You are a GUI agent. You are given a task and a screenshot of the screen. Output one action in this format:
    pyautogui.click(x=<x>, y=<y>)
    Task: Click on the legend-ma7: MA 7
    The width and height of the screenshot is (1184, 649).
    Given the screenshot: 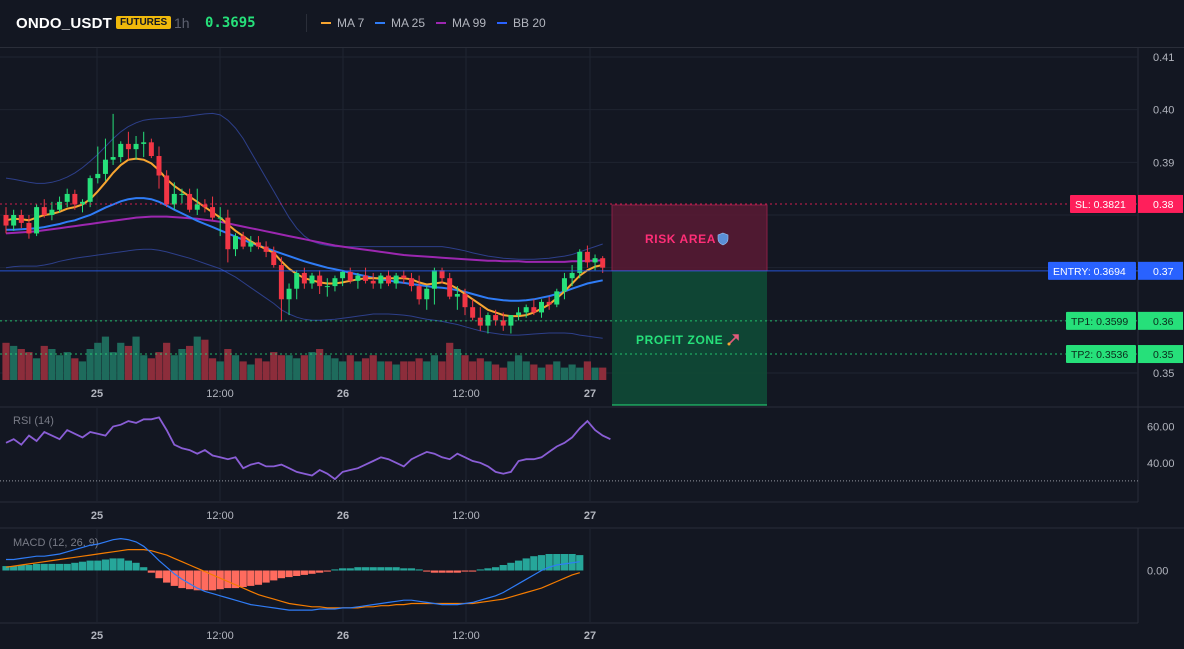 What is the action you would take?
    pyautogui.click(x=342, y=23)
    